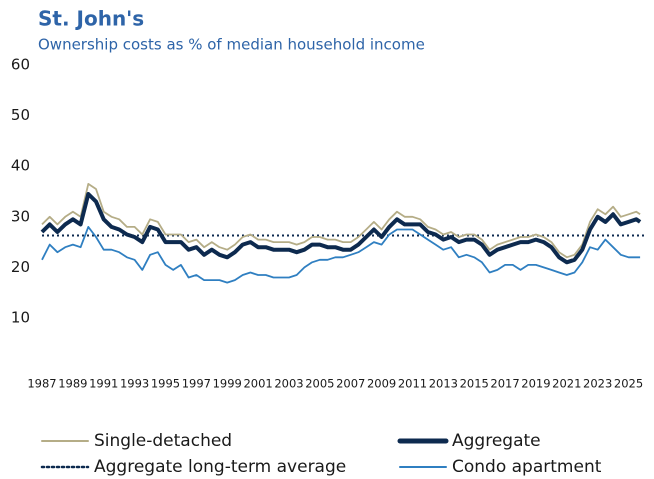  I want to click on x-tick-label: 1991, so click(103, 384).